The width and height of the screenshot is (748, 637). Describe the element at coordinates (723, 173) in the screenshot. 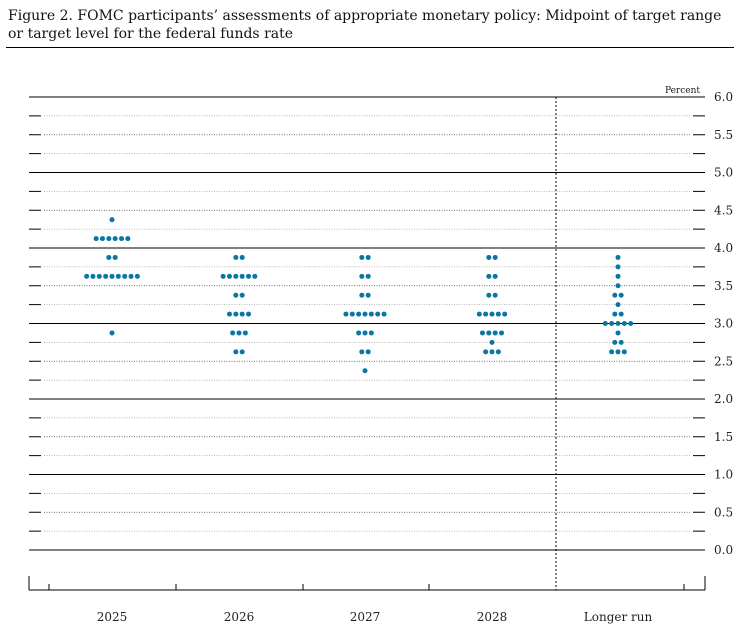

I see `y-tick-label: 5.0` at that location.